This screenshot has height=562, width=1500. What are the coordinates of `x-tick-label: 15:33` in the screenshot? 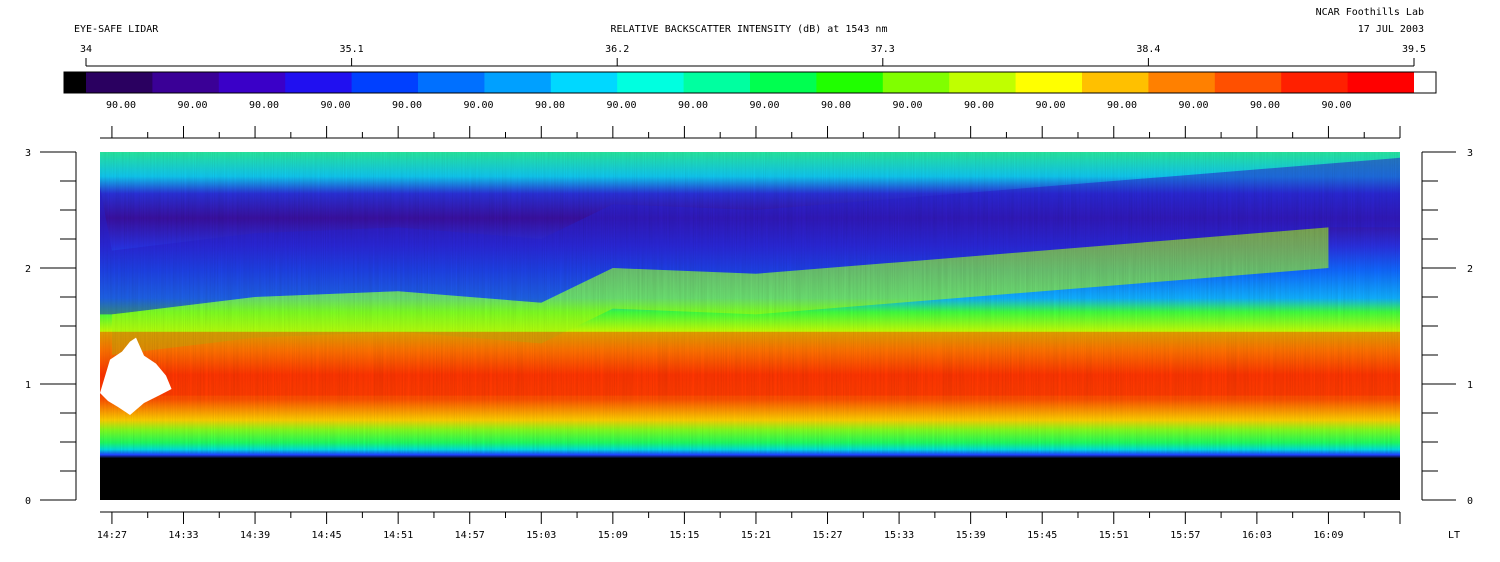 It's located at (899, 535).